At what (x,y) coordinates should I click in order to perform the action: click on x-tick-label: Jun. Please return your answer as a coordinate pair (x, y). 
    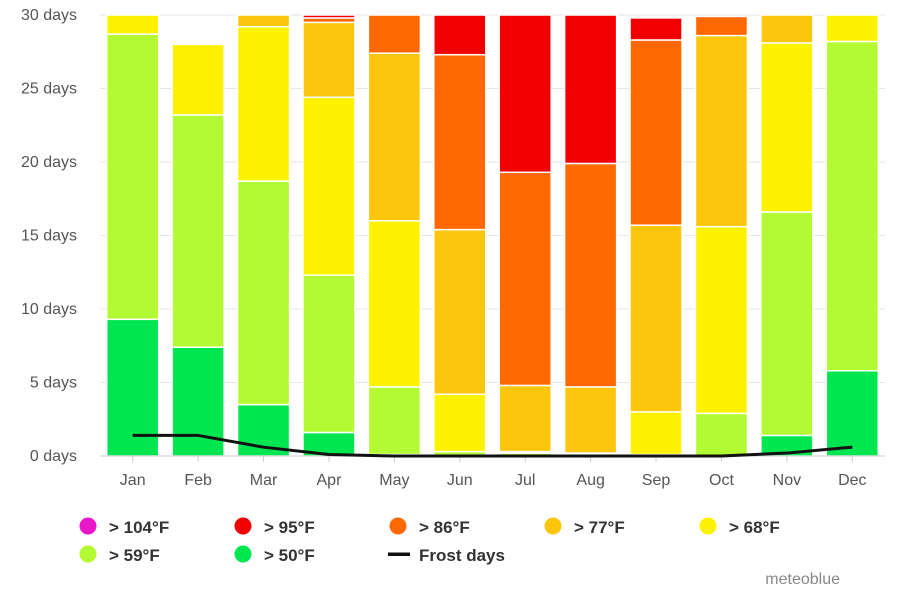
    Looking at the image, I should click on (460, 480).